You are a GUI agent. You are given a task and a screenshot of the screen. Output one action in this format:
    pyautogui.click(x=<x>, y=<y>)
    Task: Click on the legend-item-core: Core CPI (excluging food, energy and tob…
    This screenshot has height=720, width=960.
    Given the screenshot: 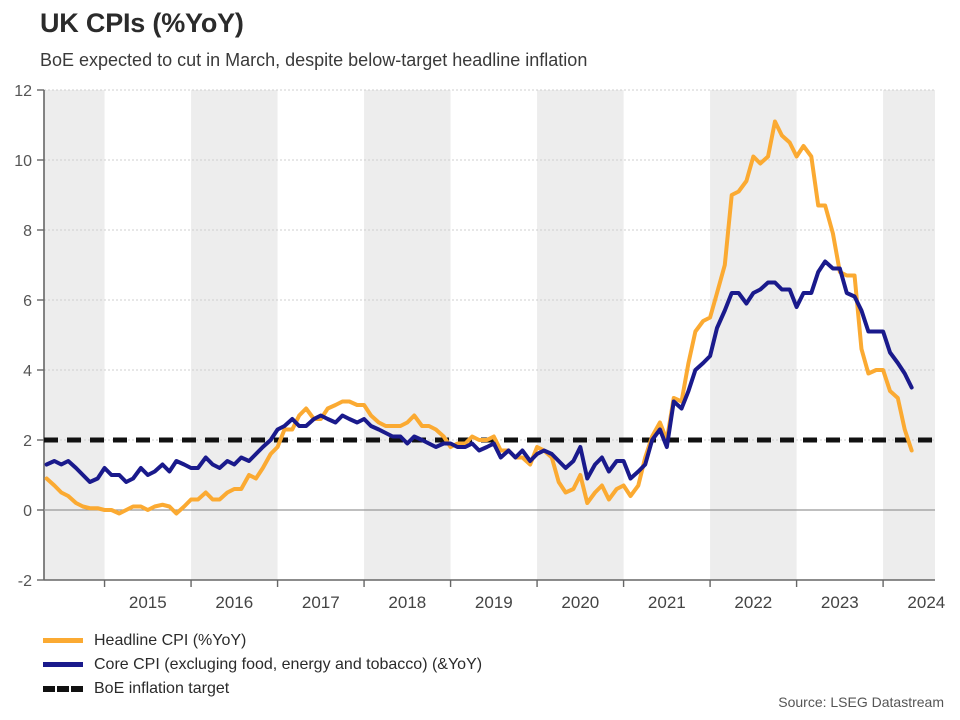 What is the action you would take?
    pyautogui.click(x=480, y=665)
    